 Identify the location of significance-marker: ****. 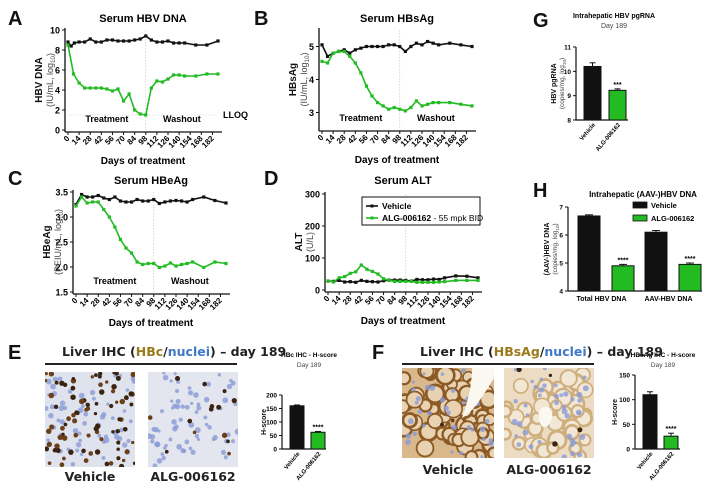
(623, 260).